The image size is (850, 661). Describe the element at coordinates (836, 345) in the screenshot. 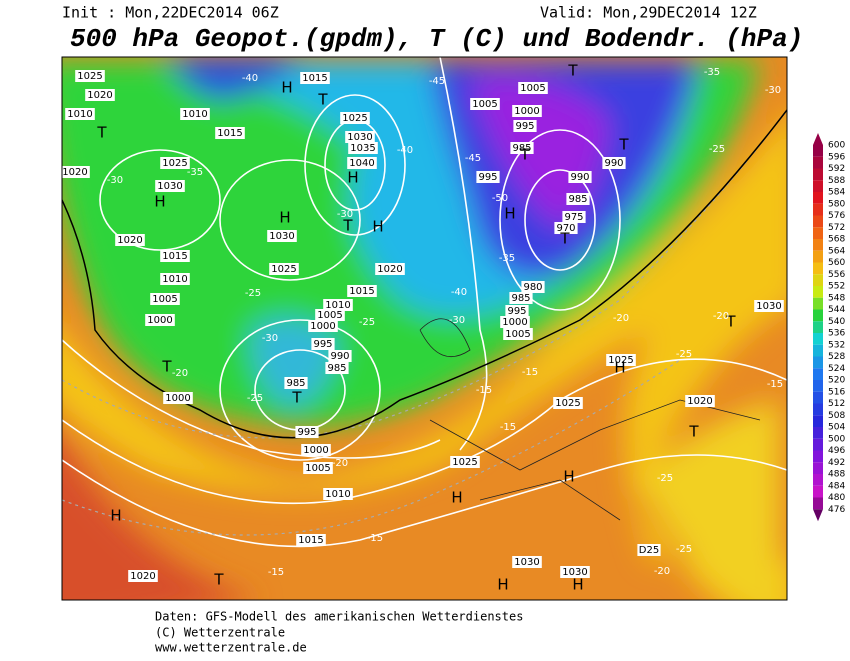

I see `colorbar-label: 532` at that location.